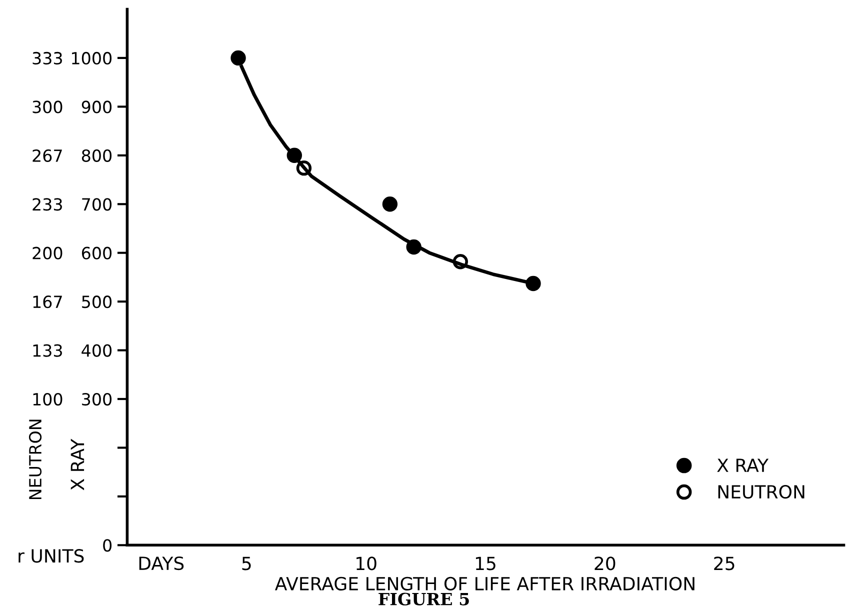 This screenshot has height=616, width=848. Describe the element at coordinates (35, 460) in the screenshot. I see `y2-axis-title: NEUTRON` at that location.